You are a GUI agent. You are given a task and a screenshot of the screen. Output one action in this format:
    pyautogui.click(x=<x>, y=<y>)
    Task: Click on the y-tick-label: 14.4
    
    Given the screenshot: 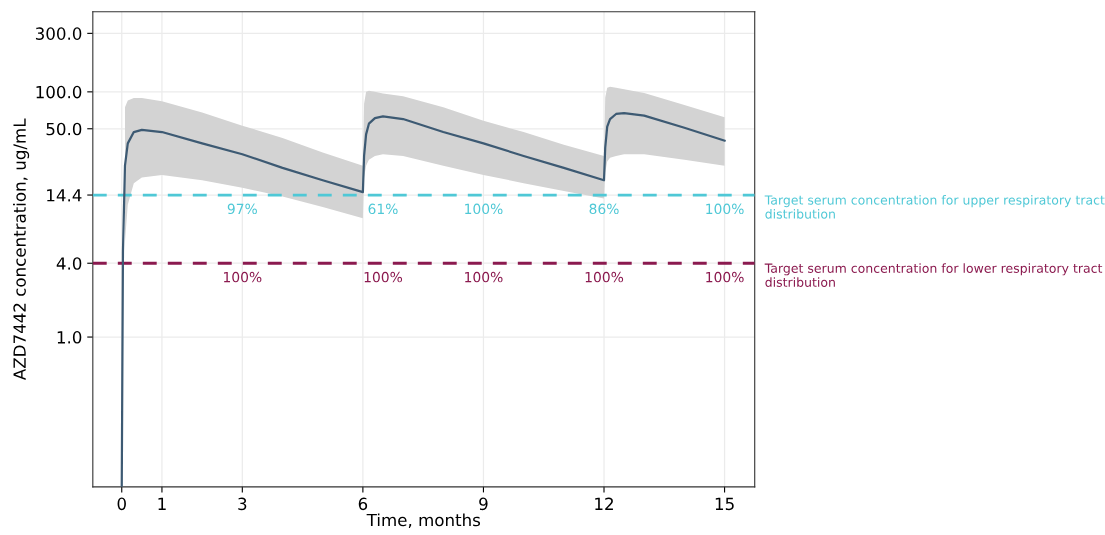 What is the action you would take?
    pyautogui.click(x=64, y=195)
    